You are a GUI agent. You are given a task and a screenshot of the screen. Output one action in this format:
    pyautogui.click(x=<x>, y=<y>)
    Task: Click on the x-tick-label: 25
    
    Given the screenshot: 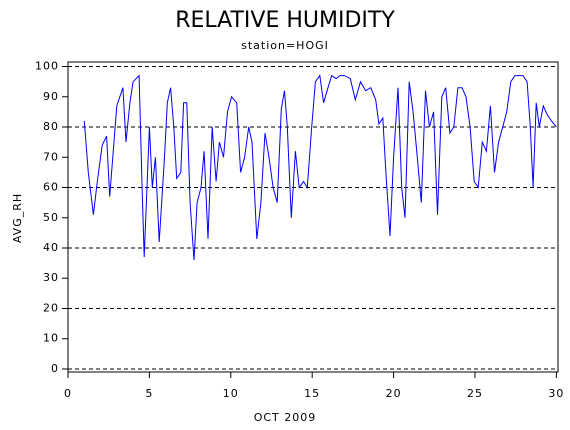 What is the action you would take?
    pyautogui.click(x=475, y=393)
    